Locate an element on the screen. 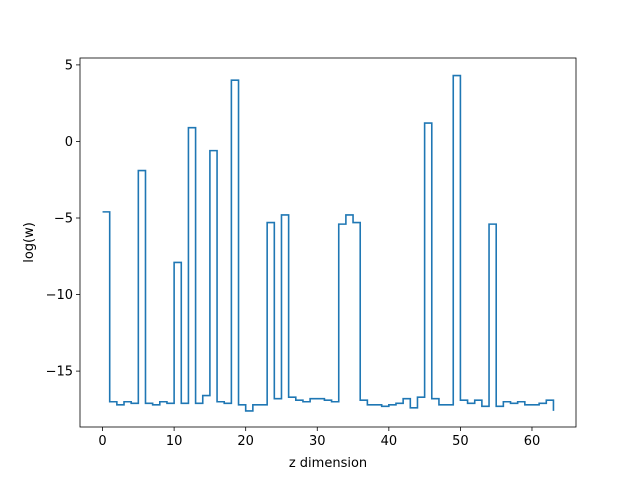 The height and width of the screenshot is (484, 640). y-axis-label: log(w) is located at coordinates (29, 242).